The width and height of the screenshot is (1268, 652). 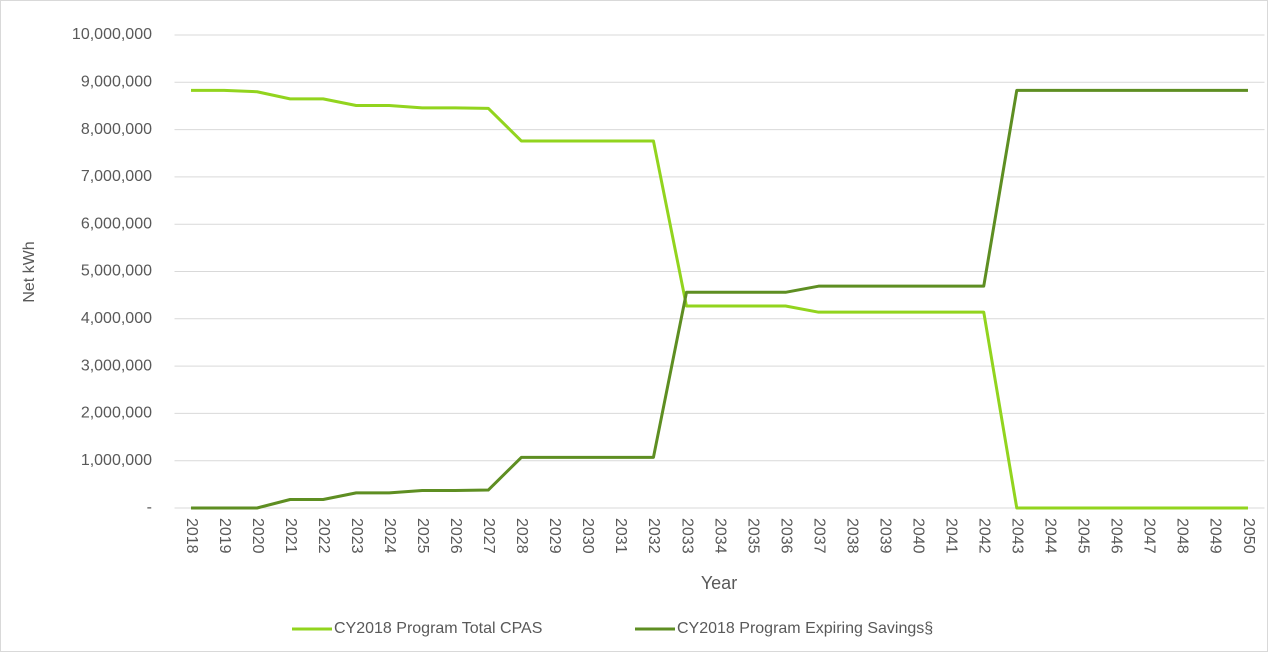 What do you see at coordinates (884, 536) in the screenshot?
I see `x-tick-label: 2039` at bounding box center [884, 536].